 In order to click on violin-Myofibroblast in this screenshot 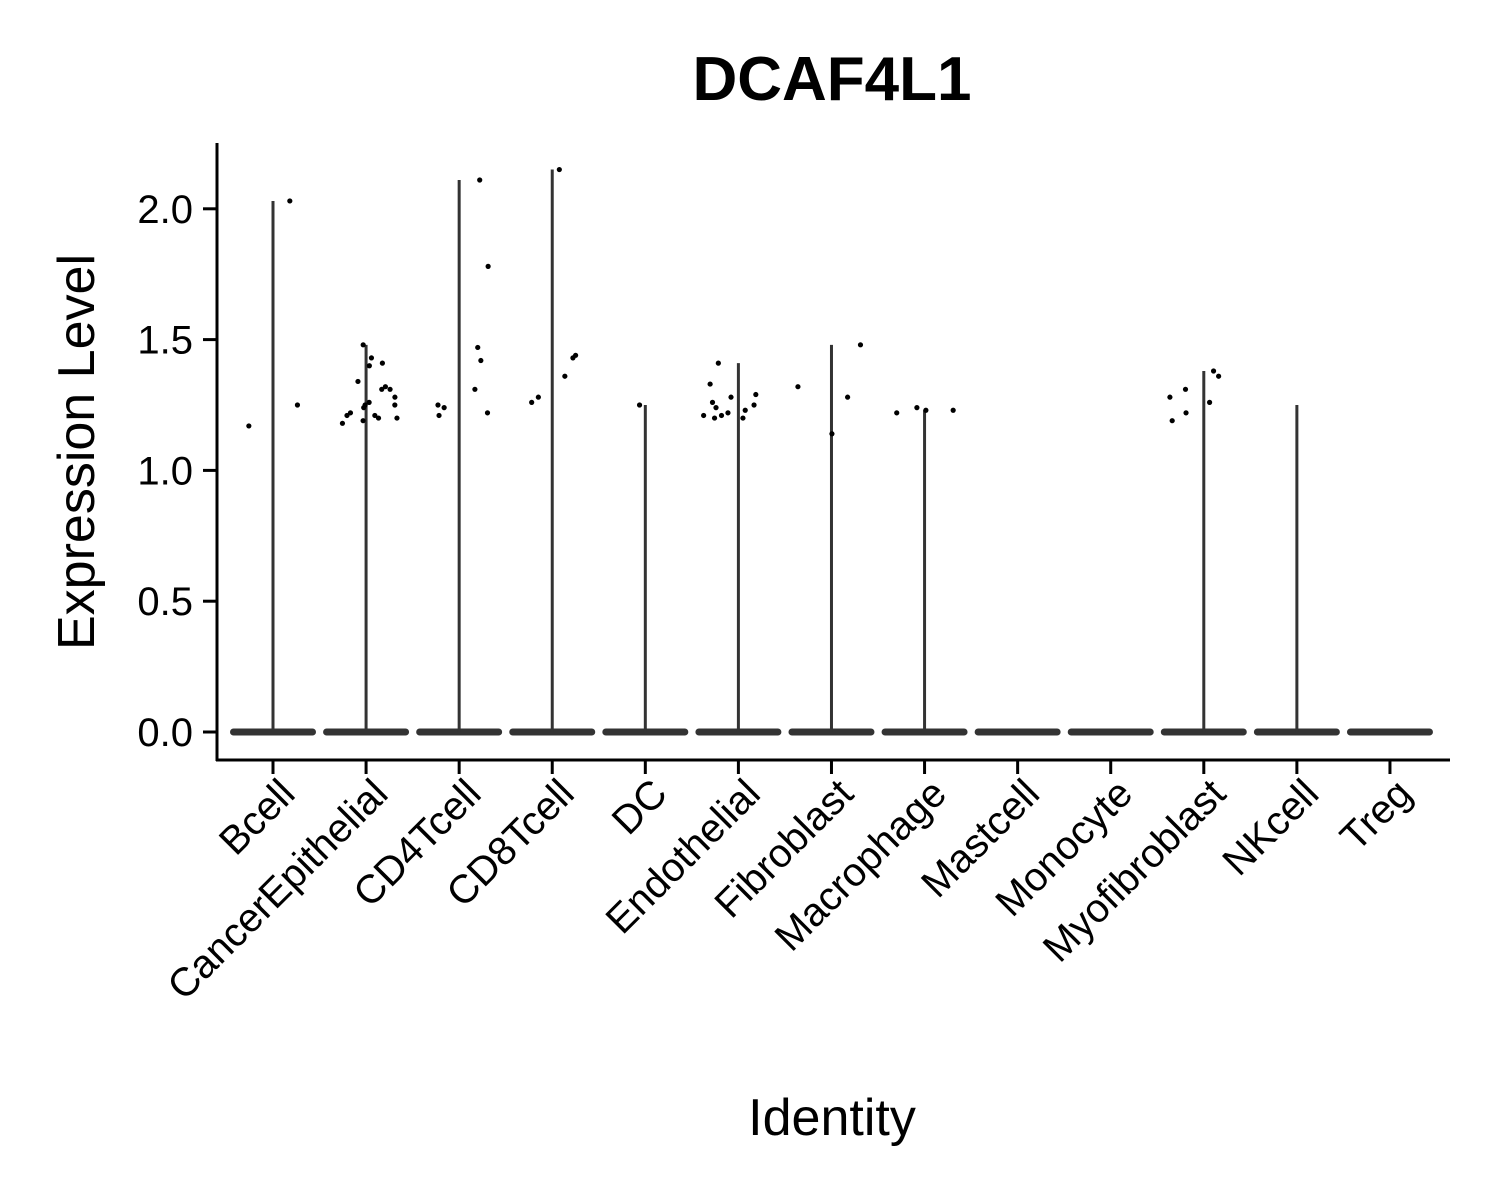, I will do `click(1203, 552)`.